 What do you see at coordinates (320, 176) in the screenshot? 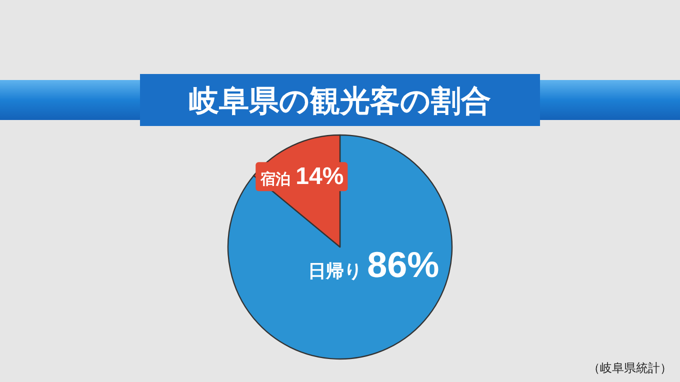
I see `data-label: 14%` at bounding box center [320, 176].